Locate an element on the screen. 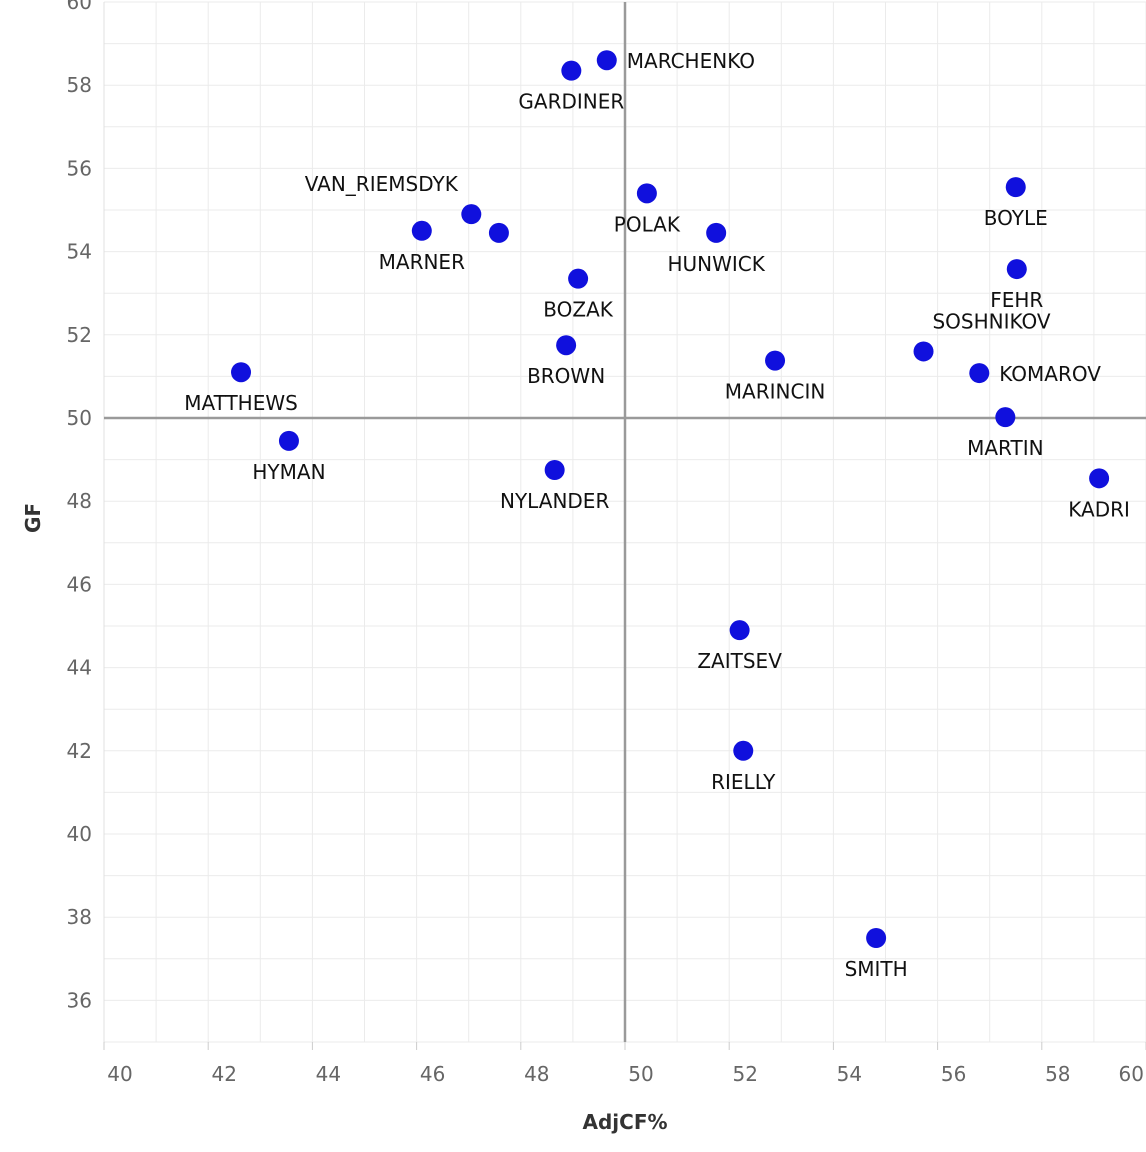 The image size is (1146, 1152). x-axis: 40 42 44 46 48 50 52 54 56 58 60 is located at coordinates (624, 1064).